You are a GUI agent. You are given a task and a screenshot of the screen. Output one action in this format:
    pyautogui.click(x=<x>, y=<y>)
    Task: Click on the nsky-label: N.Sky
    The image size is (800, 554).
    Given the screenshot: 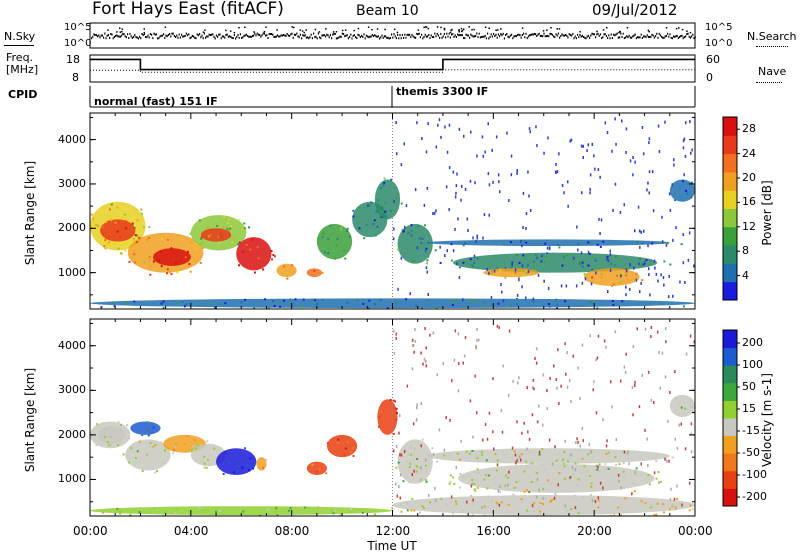 What is the action you would take?
    pyautogui.click(x=20, y=36)
    